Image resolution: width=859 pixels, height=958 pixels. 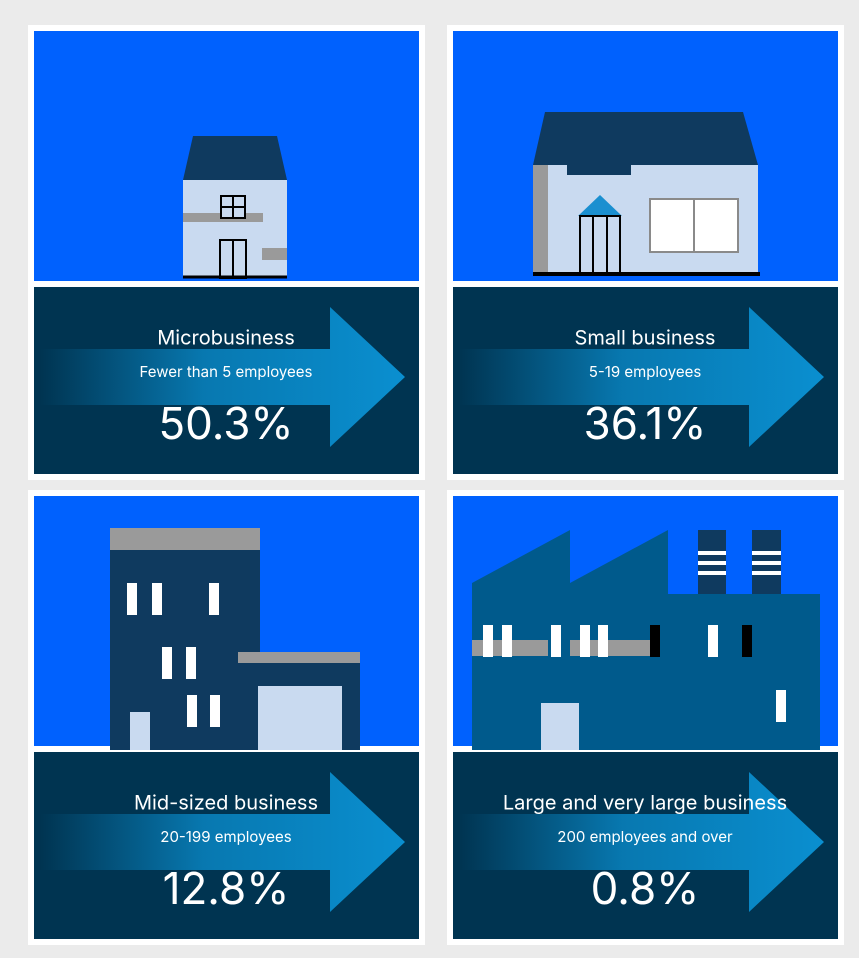 What do you see at coordinates (225, 423) in the screenshot?
I see `panel-value: 50.3%` at bounding box center [225, 423].